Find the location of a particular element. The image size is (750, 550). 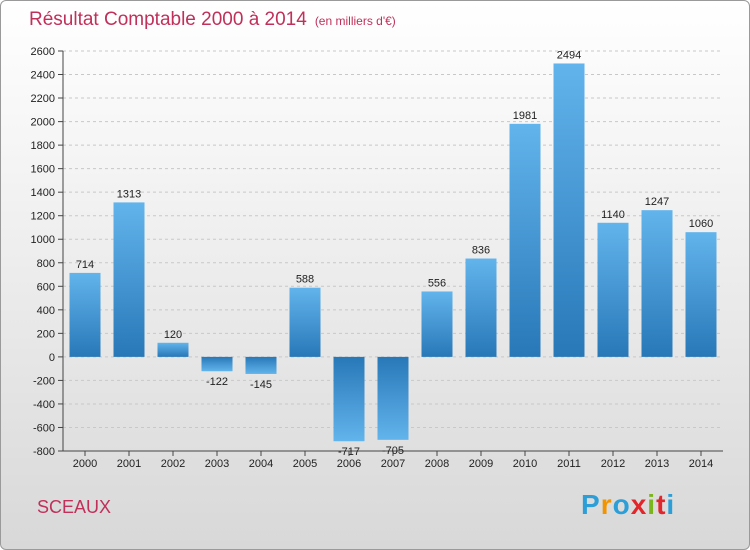

x-tick-label: 2007 is located at coordinates (393, 464).